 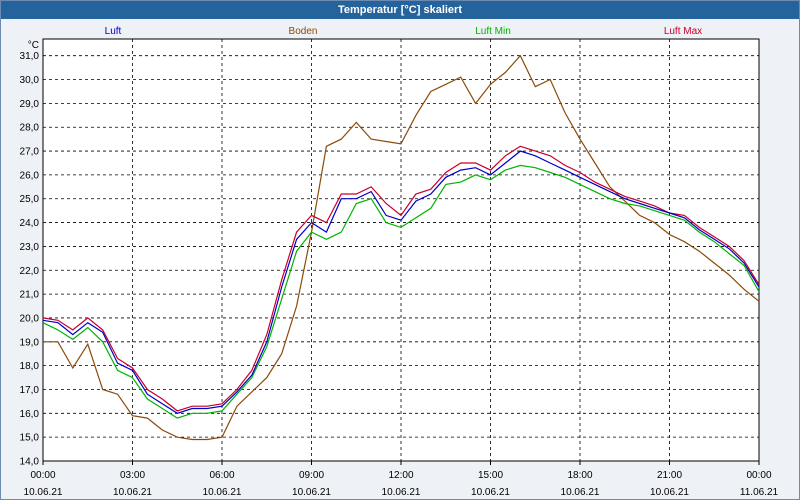 I want to click on y-tick-label: 18,0, so click(x=30, y=366).